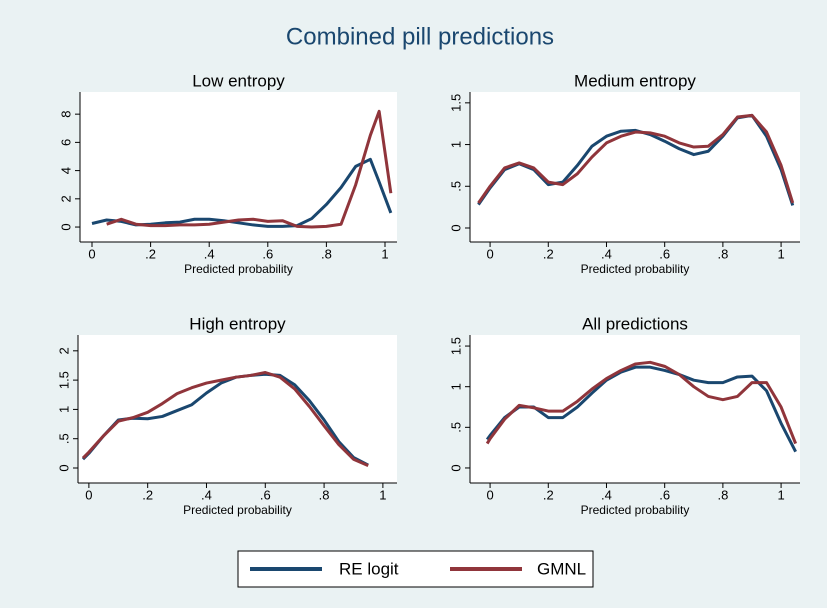 This screenshot has height=608, width=827. I want to click on y-tick-label: 8, so click(65, 114).